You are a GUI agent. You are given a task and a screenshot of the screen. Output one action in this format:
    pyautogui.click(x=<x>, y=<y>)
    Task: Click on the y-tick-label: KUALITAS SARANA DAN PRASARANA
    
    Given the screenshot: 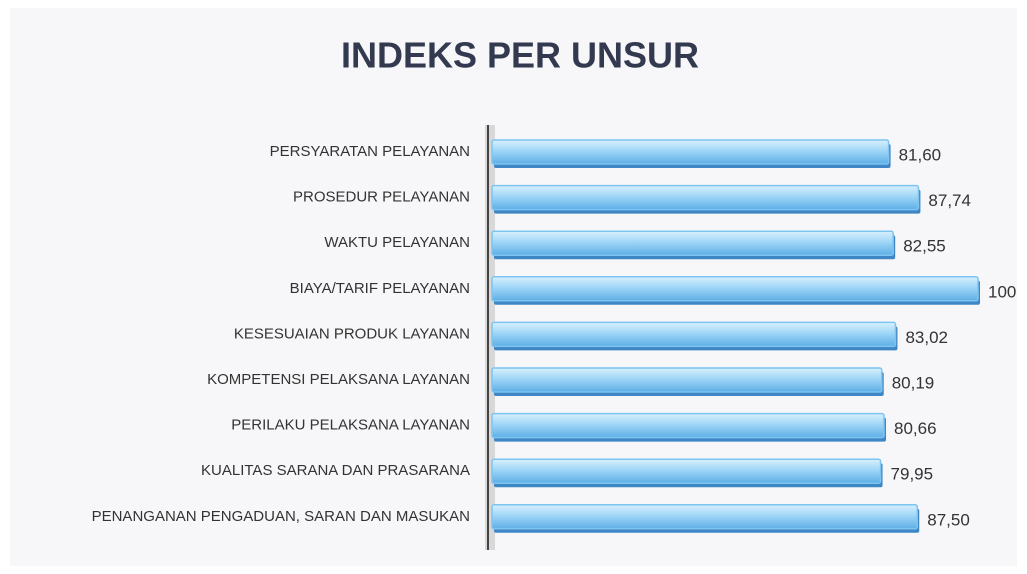 What is the action you would take?
    pyautogui.click(x=335, y=470)
    